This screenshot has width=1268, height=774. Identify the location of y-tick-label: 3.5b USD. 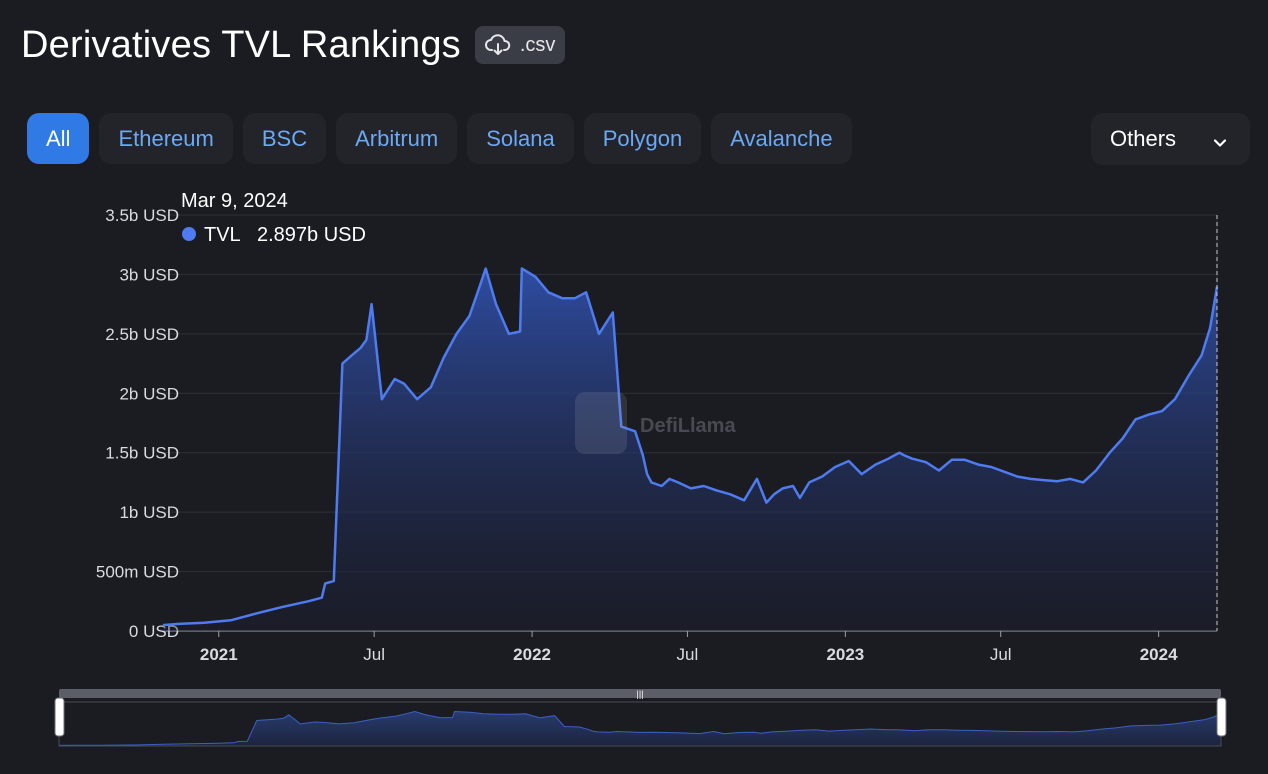
(142, 215).